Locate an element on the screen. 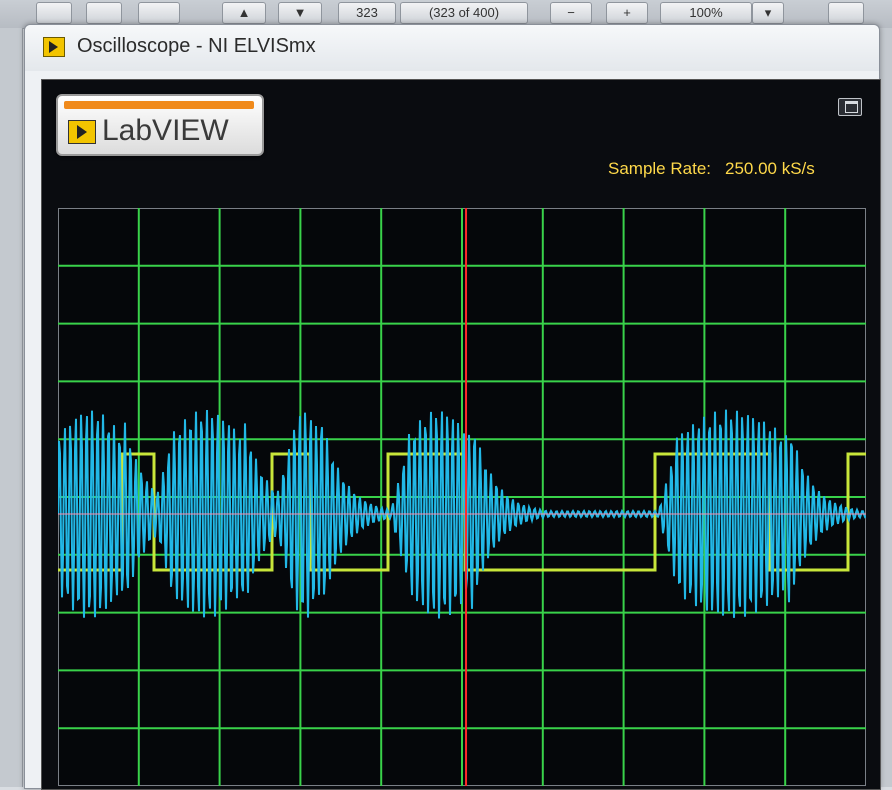 Image resolution: width=892 pixels, height=790 pixels. zoom-field: 100% is located at coordinates (706, 13).